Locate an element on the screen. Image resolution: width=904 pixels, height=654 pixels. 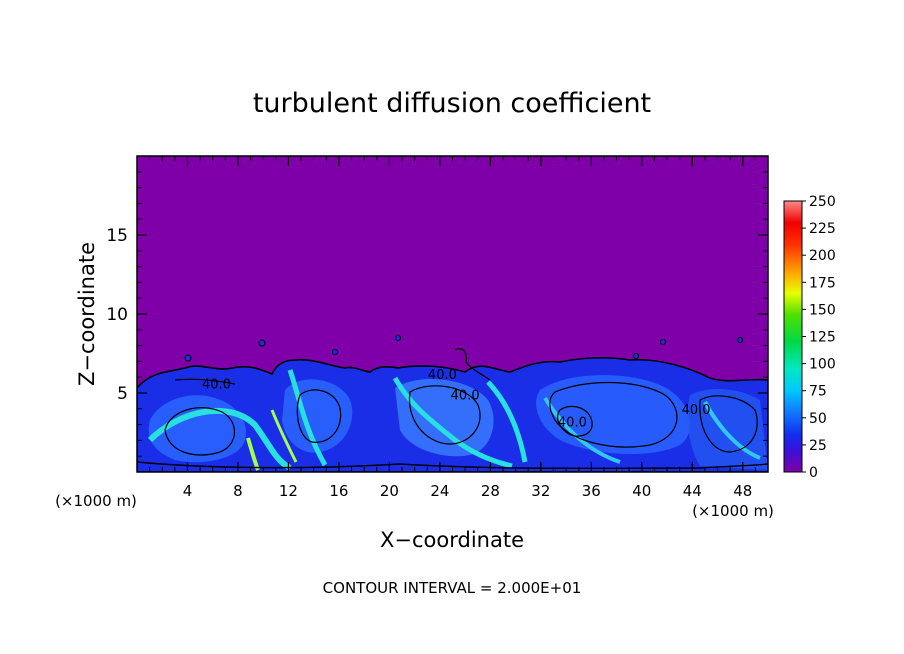
colorbar-tick-label: 75 is located at coordinates (818, 392).